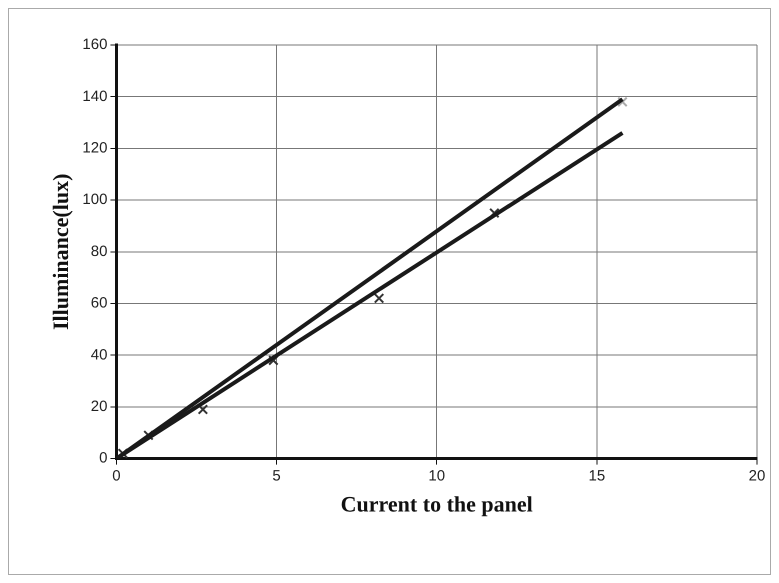 The width and height of the screenshot is (779, 583). I want to click on x-axis-title: Current to the panel, so click(436, 503).